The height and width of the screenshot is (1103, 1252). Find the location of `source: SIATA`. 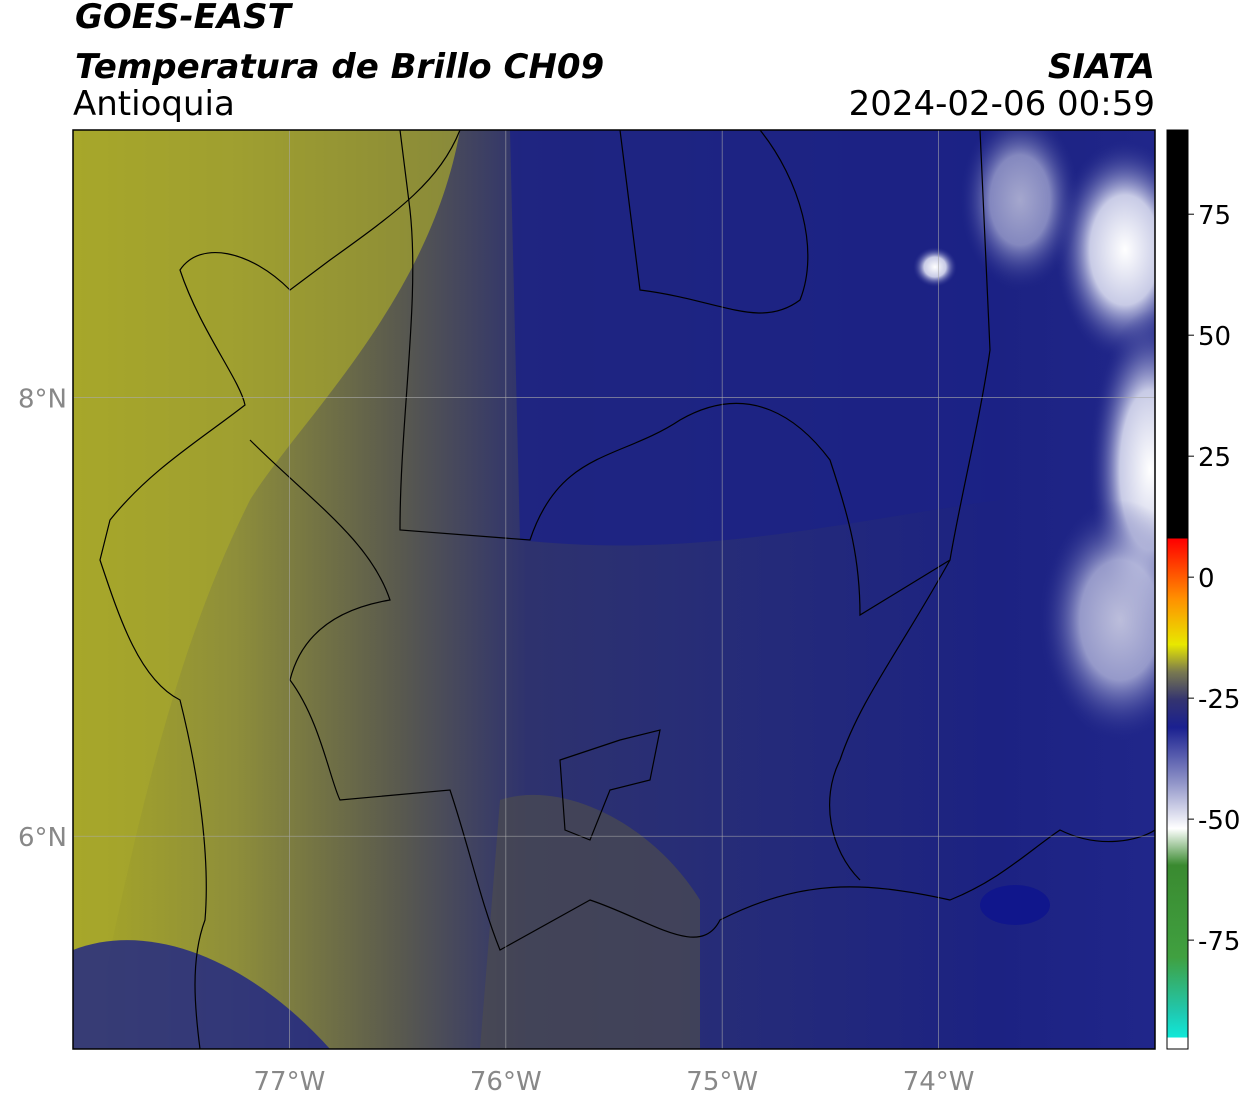

source: SIATA is located at coordinates (1101, 67).